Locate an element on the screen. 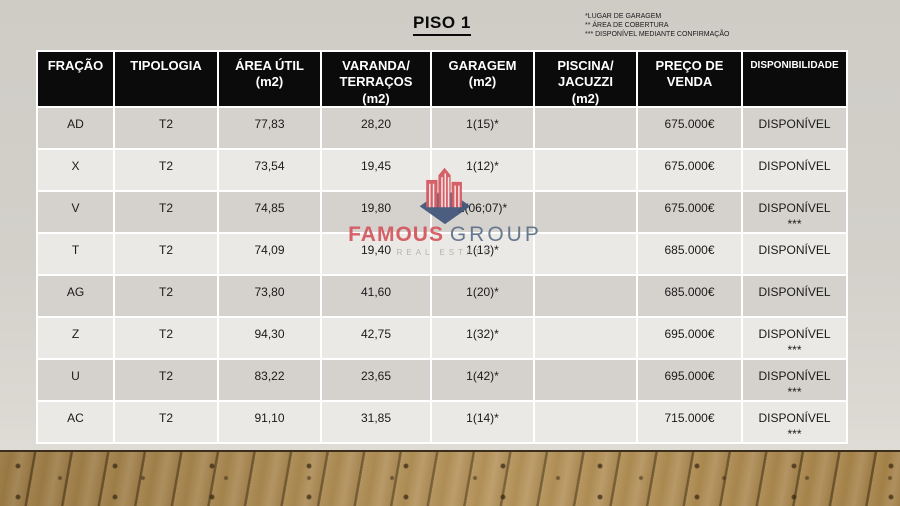 The width and height of the screenshot is (900, 506). cell-area_util: 94,30 is located at coordinates (269, 338).